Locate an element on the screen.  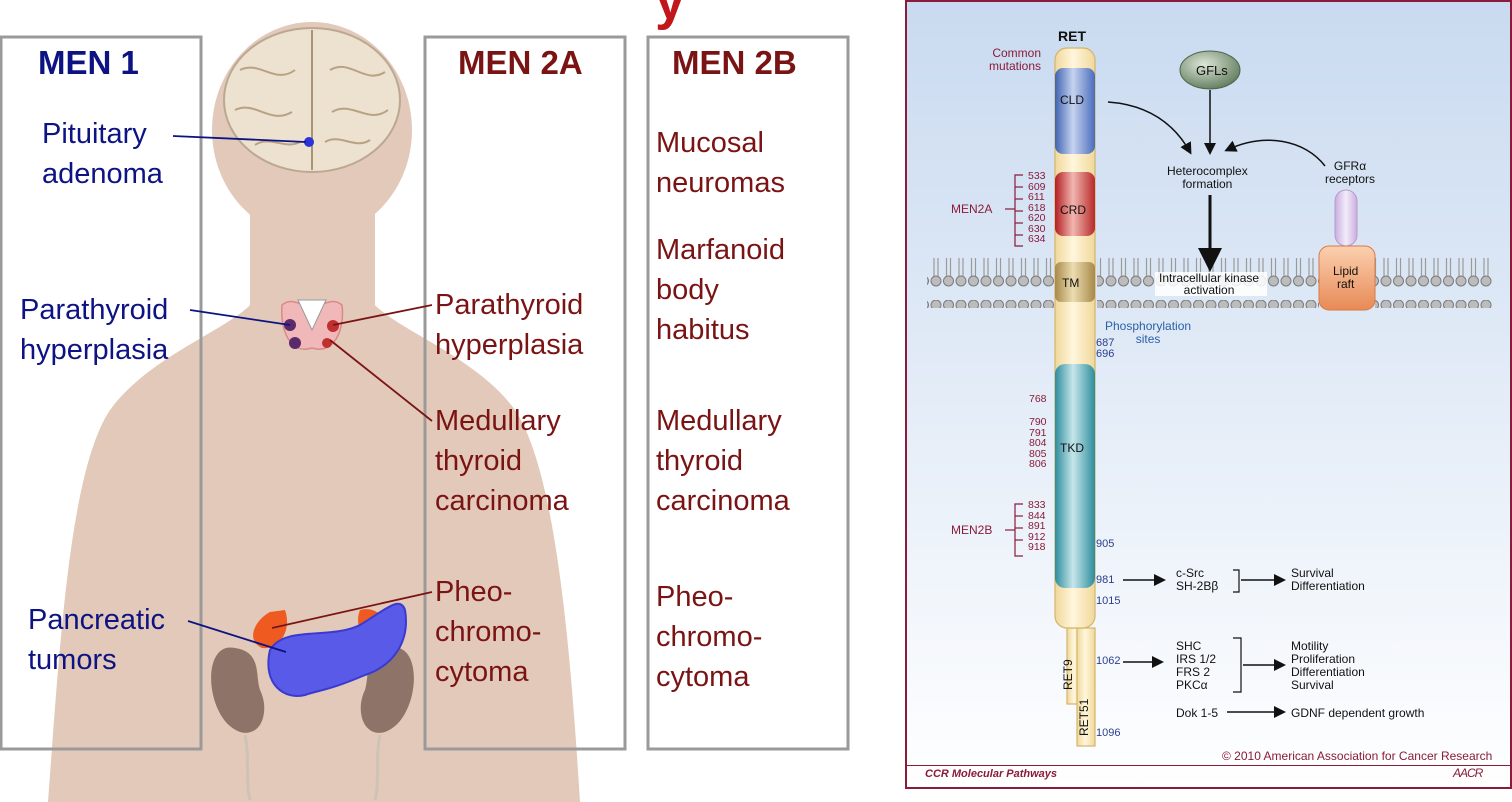
men1-parathyroid-label: Parathyroid hyperplasia is located at coordinates (94, 330).